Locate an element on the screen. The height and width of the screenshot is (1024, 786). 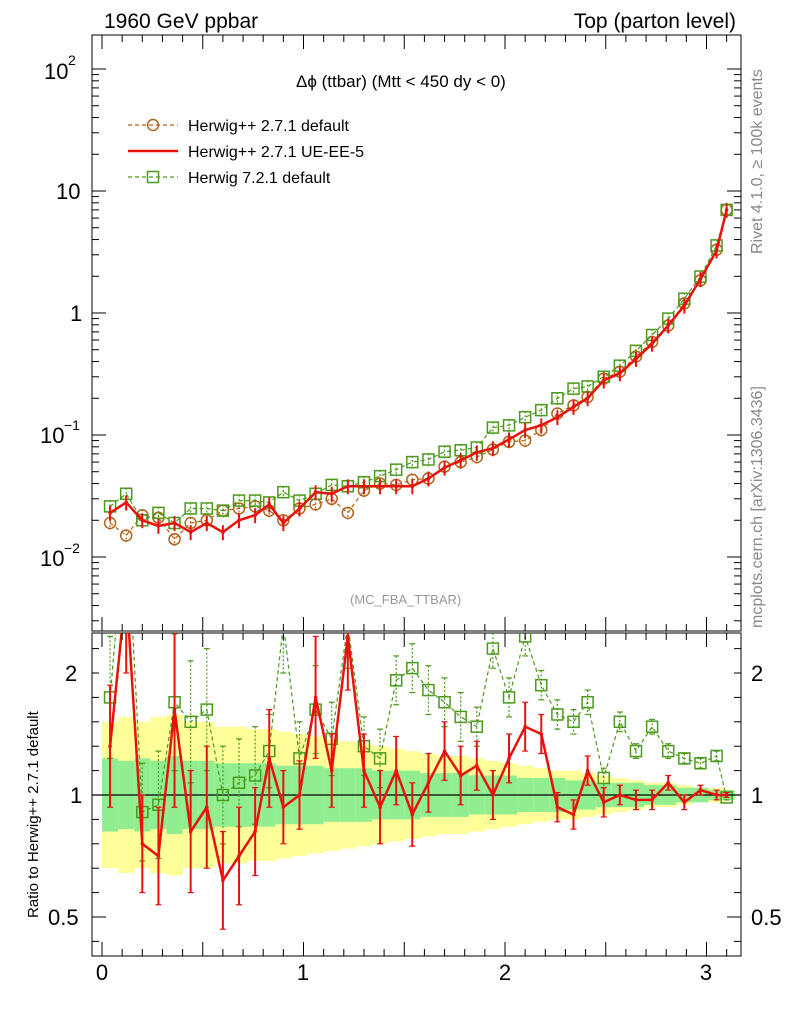
ratio-ytick-right-2: 2 is located at coordinates (757, 673).